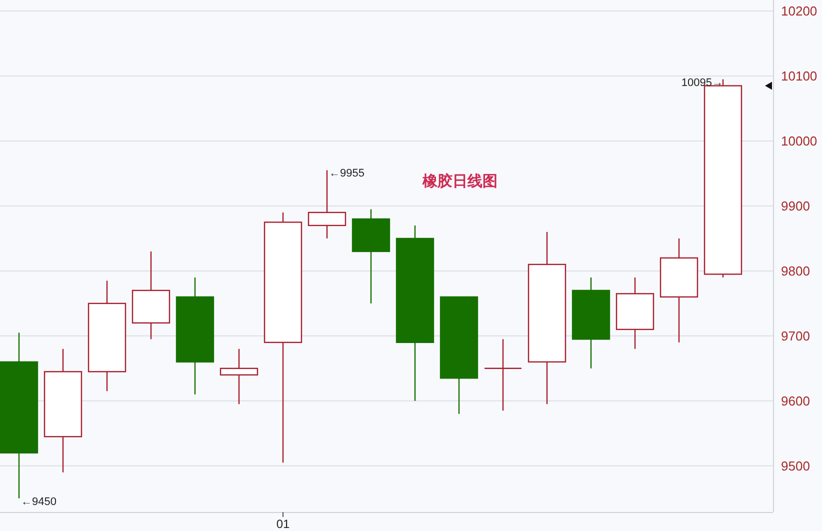  I want to click on y-tick-label: 9500, so click(795, 466).